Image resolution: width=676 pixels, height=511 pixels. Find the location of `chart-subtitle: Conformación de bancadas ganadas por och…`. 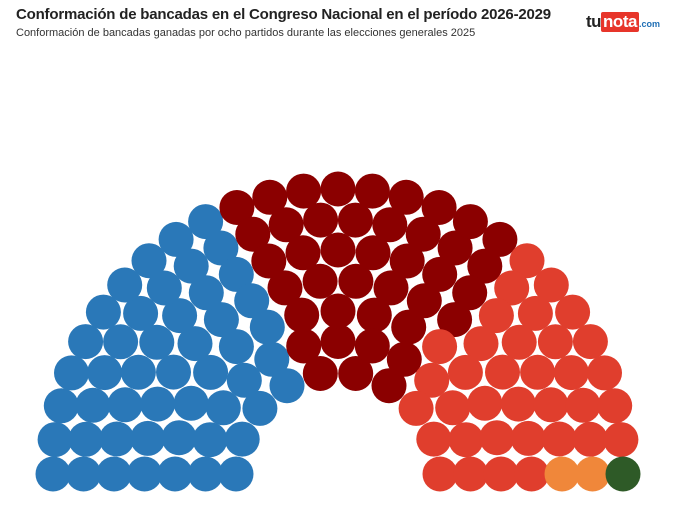

chart-subtitle: Conformación de bancadas ganadas por och… is located at coordinates (246, 33).